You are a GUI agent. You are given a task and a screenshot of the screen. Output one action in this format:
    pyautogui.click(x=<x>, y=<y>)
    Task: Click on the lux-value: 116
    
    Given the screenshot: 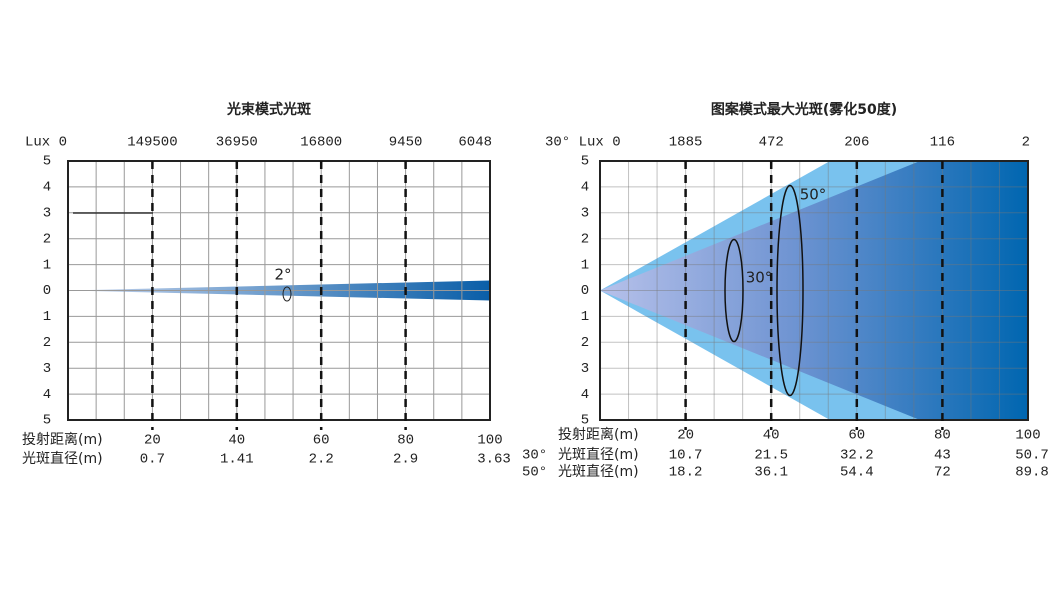 What is the action you would take?
    pyautogui.click(x=942, y=143)
    